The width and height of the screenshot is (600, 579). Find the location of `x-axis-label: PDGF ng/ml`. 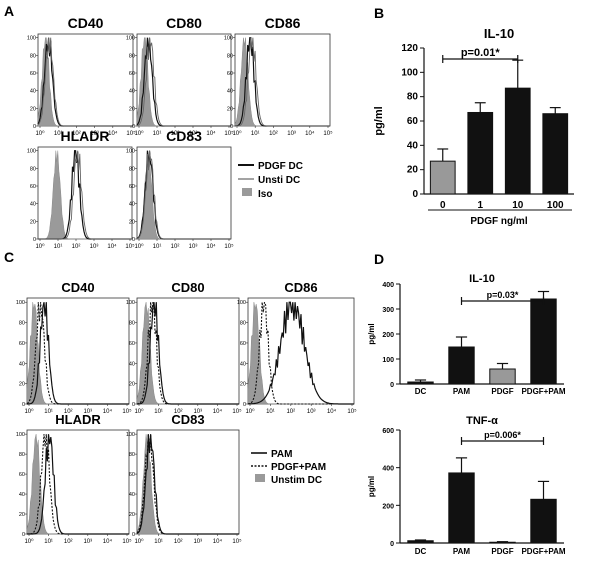

x-axis-label: PDGF ng/ml is located at coordinates (498, 221).